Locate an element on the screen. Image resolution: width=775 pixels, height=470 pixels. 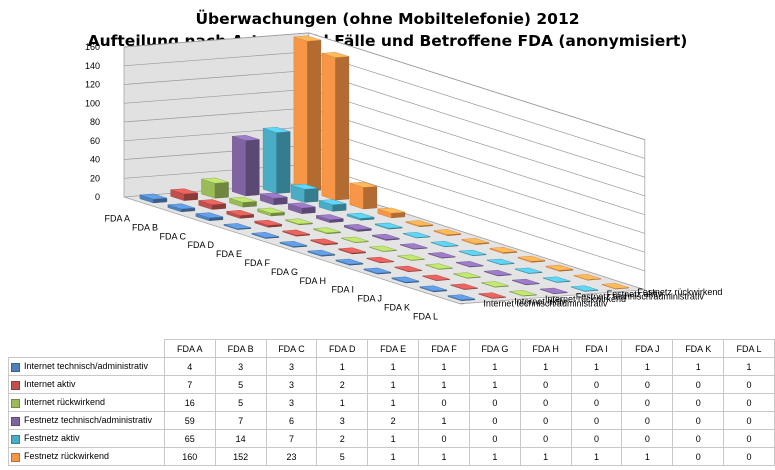
x-tick-label: FDA D is located at coordinates (200, 245).